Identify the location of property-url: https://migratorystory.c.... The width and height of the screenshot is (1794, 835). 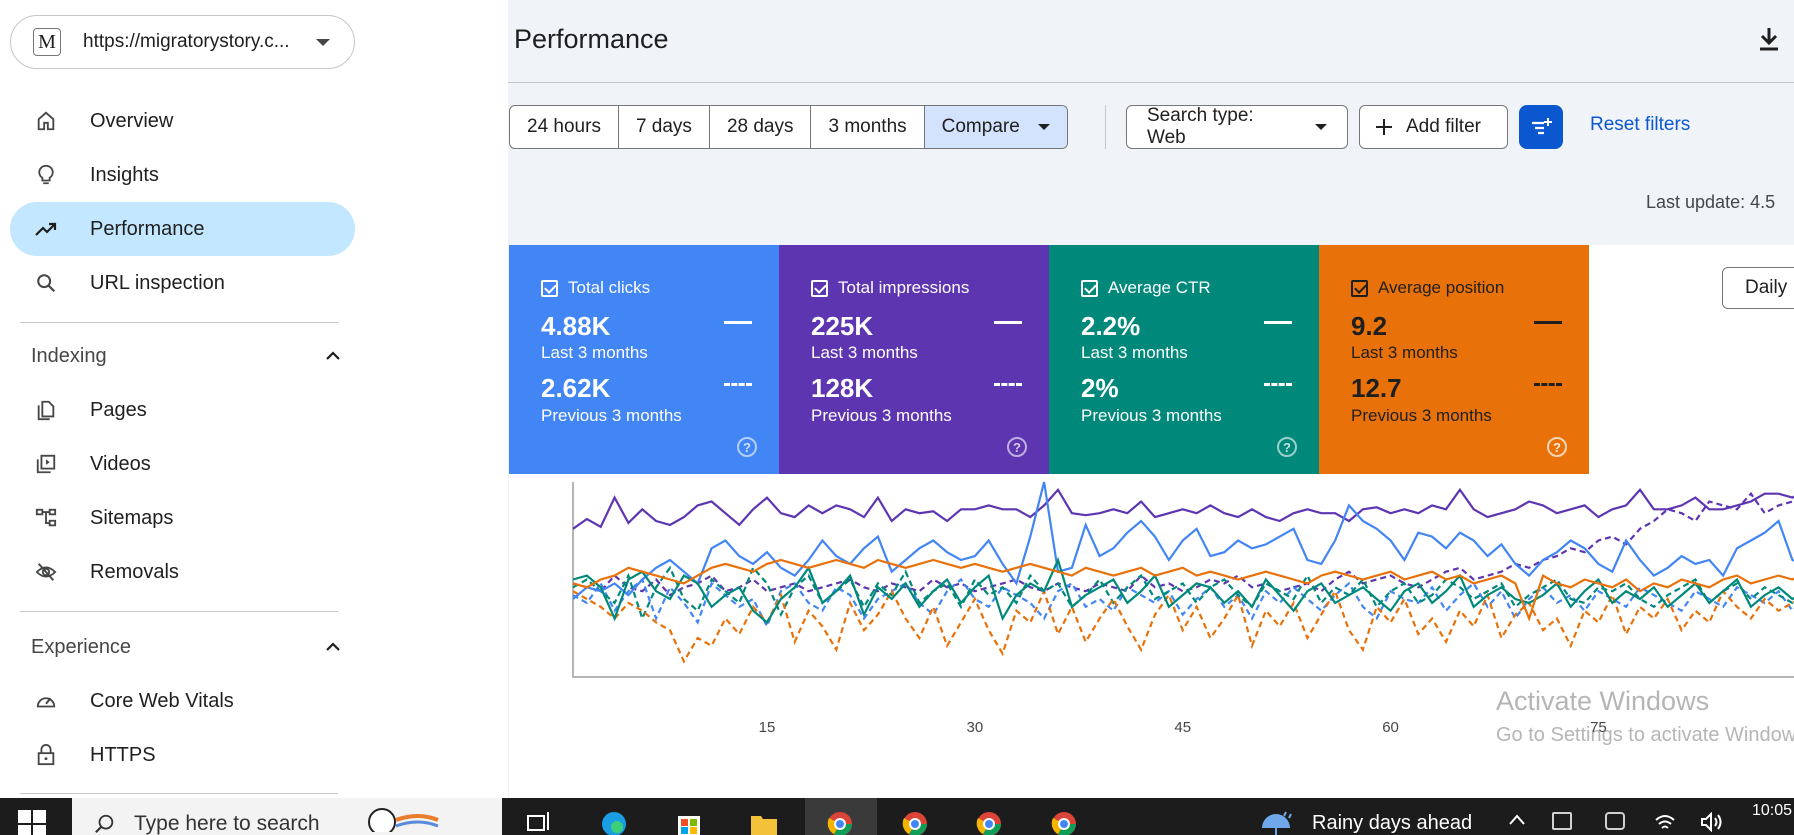
(186, 41).